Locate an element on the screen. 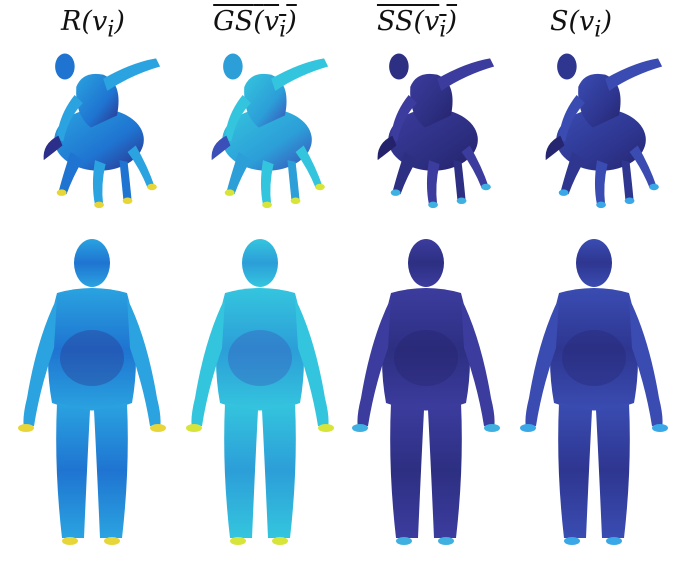 This screenshot has height=569, width=687. column-label-1: R(vi) is located at coordinates (93, 24).